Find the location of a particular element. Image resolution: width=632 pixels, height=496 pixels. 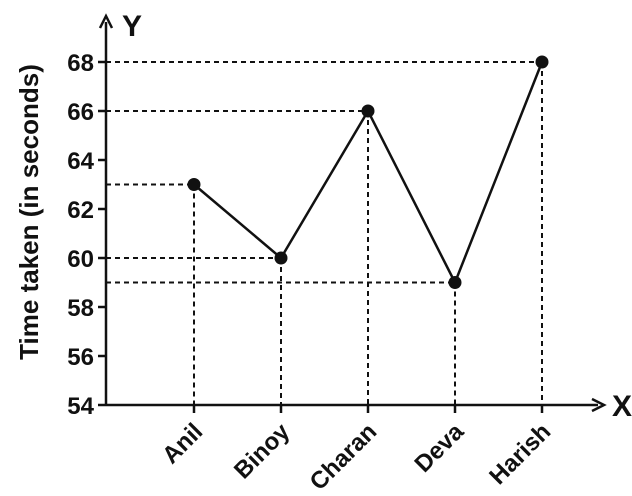

x-tick-label: Harish is located at coordinates (520, 454).